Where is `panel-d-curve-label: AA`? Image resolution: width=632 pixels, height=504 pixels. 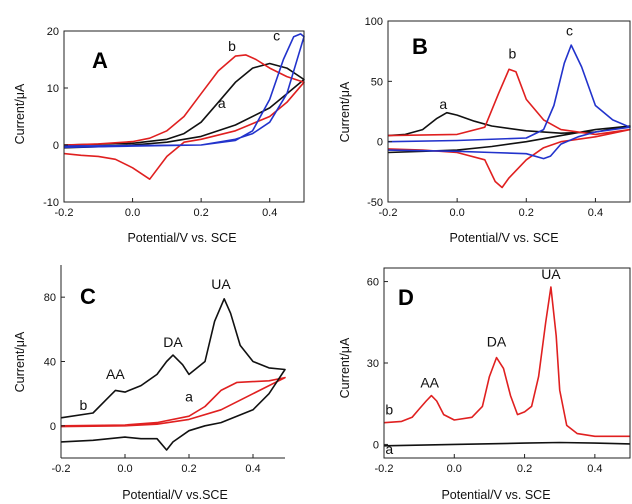 panel-d-curve-label: AA is located at coordinates (429, 382).